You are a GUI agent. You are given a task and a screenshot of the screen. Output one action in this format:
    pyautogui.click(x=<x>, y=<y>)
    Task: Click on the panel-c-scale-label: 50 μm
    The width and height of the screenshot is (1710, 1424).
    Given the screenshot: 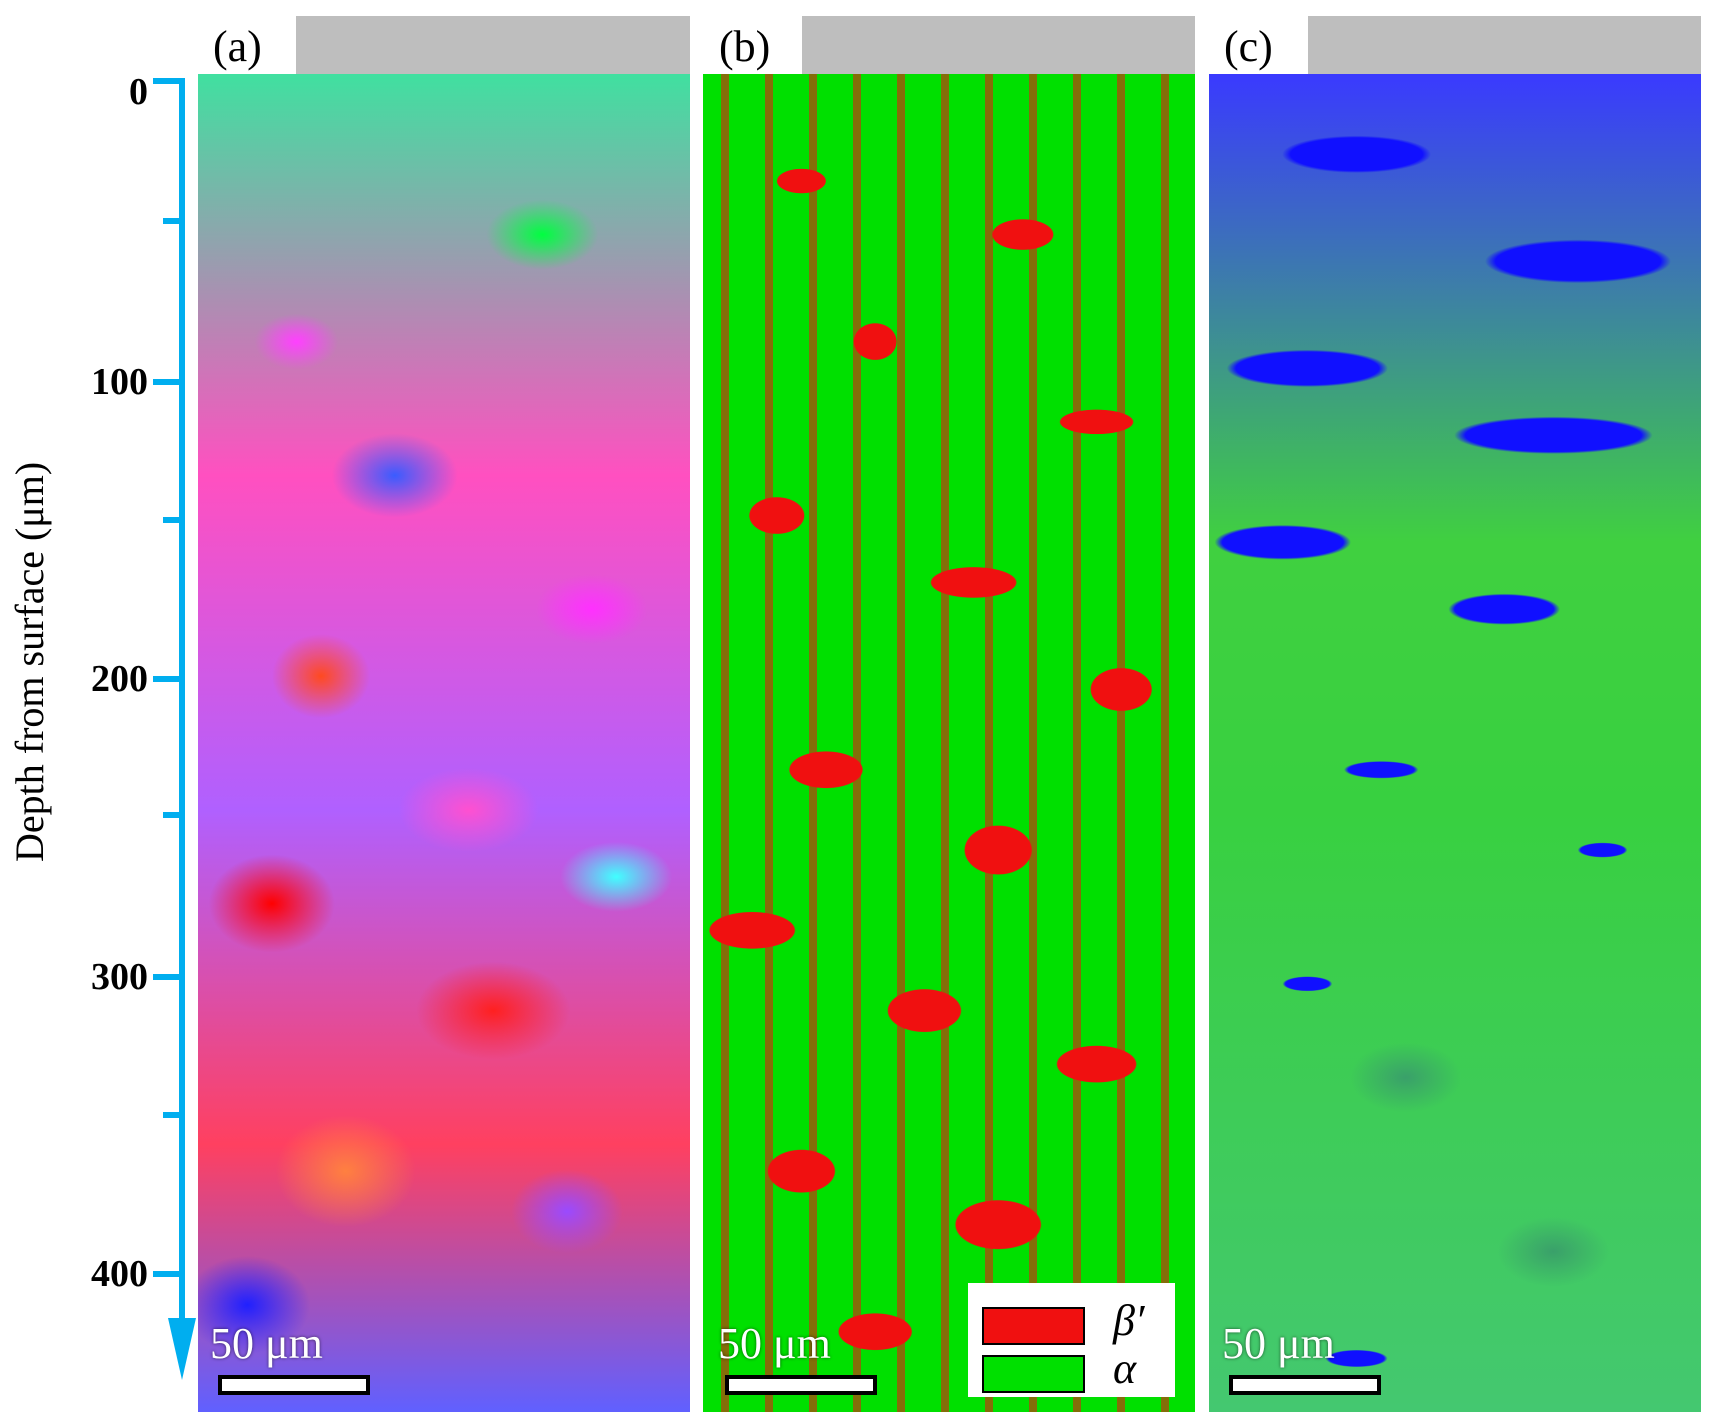 What is the action you would take?
    pyautogui.click(x=1278, y=1343)
    